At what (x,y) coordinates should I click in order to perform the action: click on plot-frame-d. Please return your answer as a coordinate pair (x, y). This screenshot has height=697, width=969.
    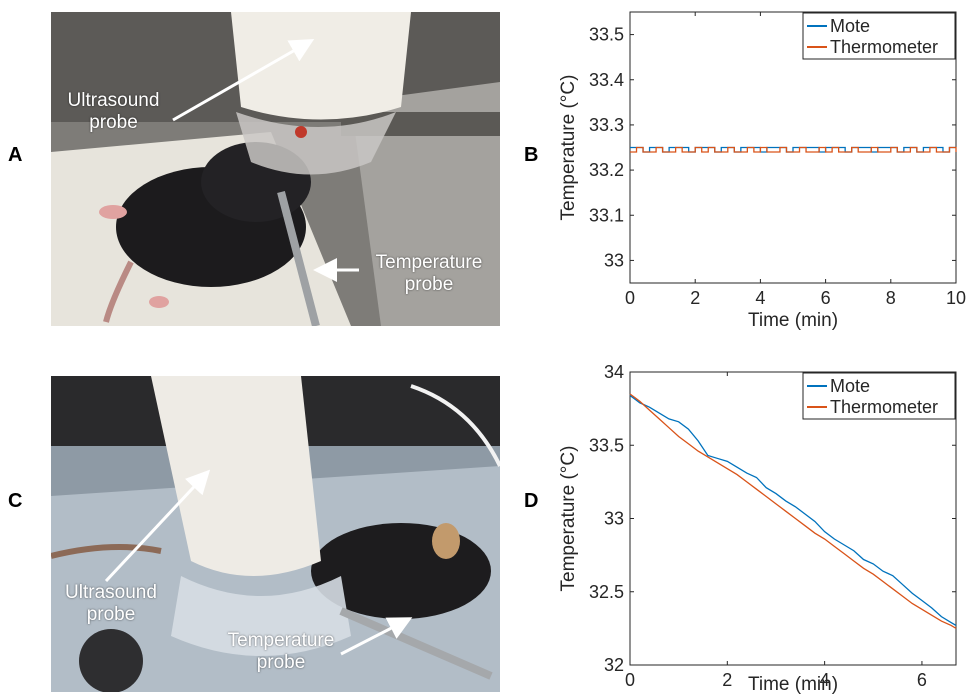
    Looking at the image, I should click on (793, 518).